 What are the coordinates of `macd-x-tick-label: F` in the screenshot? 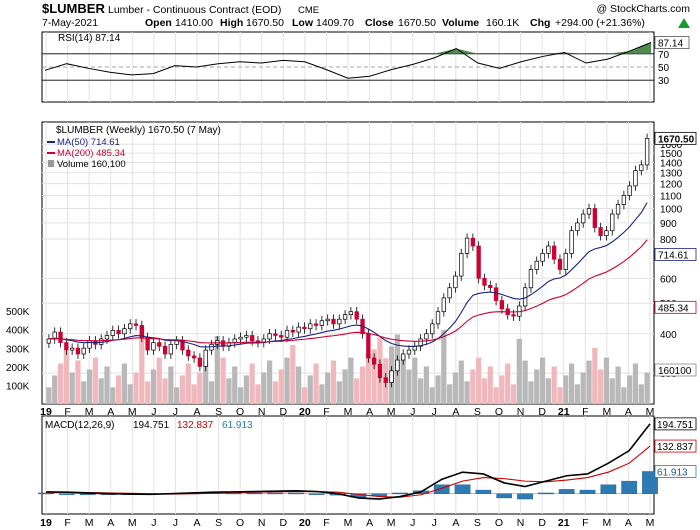 It's located at (67, 523).